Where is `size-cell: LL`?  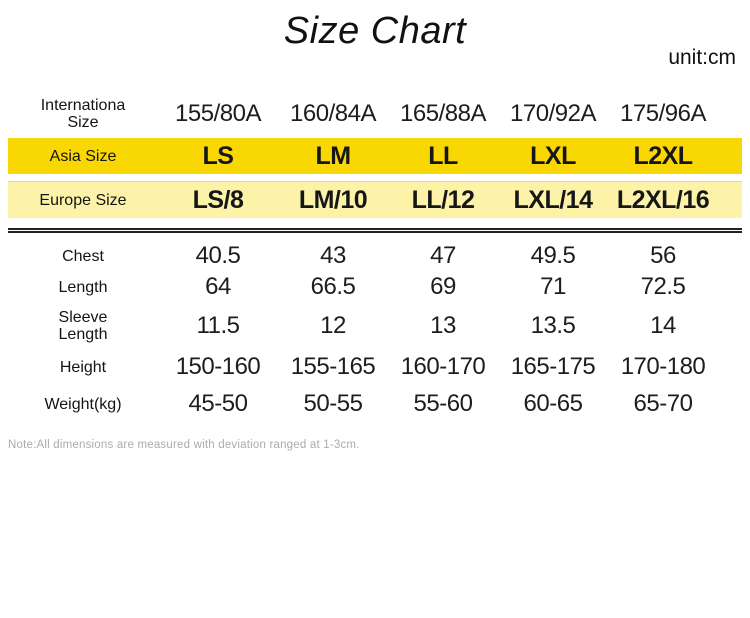
size-cell: LL is located at coordinates (443, 155).